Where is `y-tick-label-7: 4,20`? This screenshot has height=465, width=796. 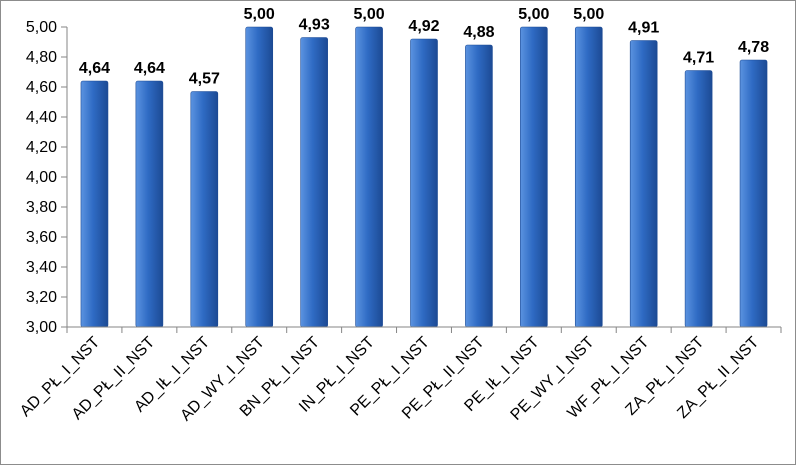
y-tick-label-7: 4,20 is located at coordinates (41, 147).